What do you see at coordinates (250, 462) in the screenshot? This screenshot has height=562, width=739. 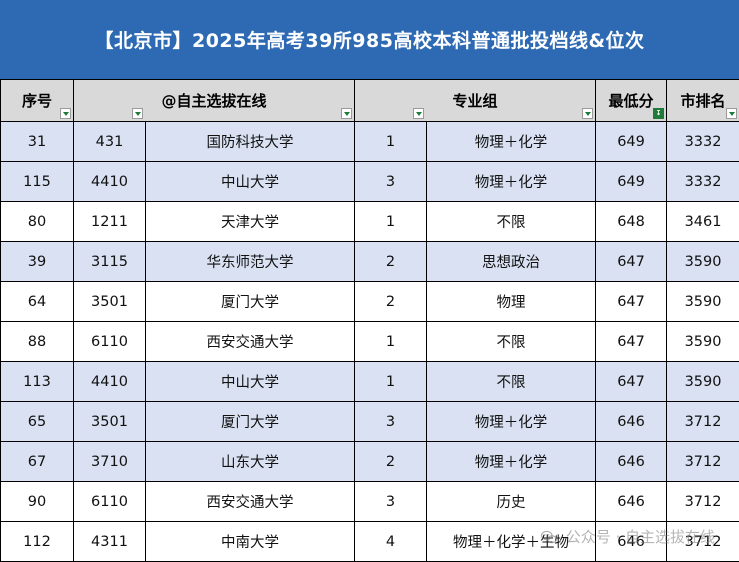 I see `school-cell: 山东大学` at bounding box center [250, 462].